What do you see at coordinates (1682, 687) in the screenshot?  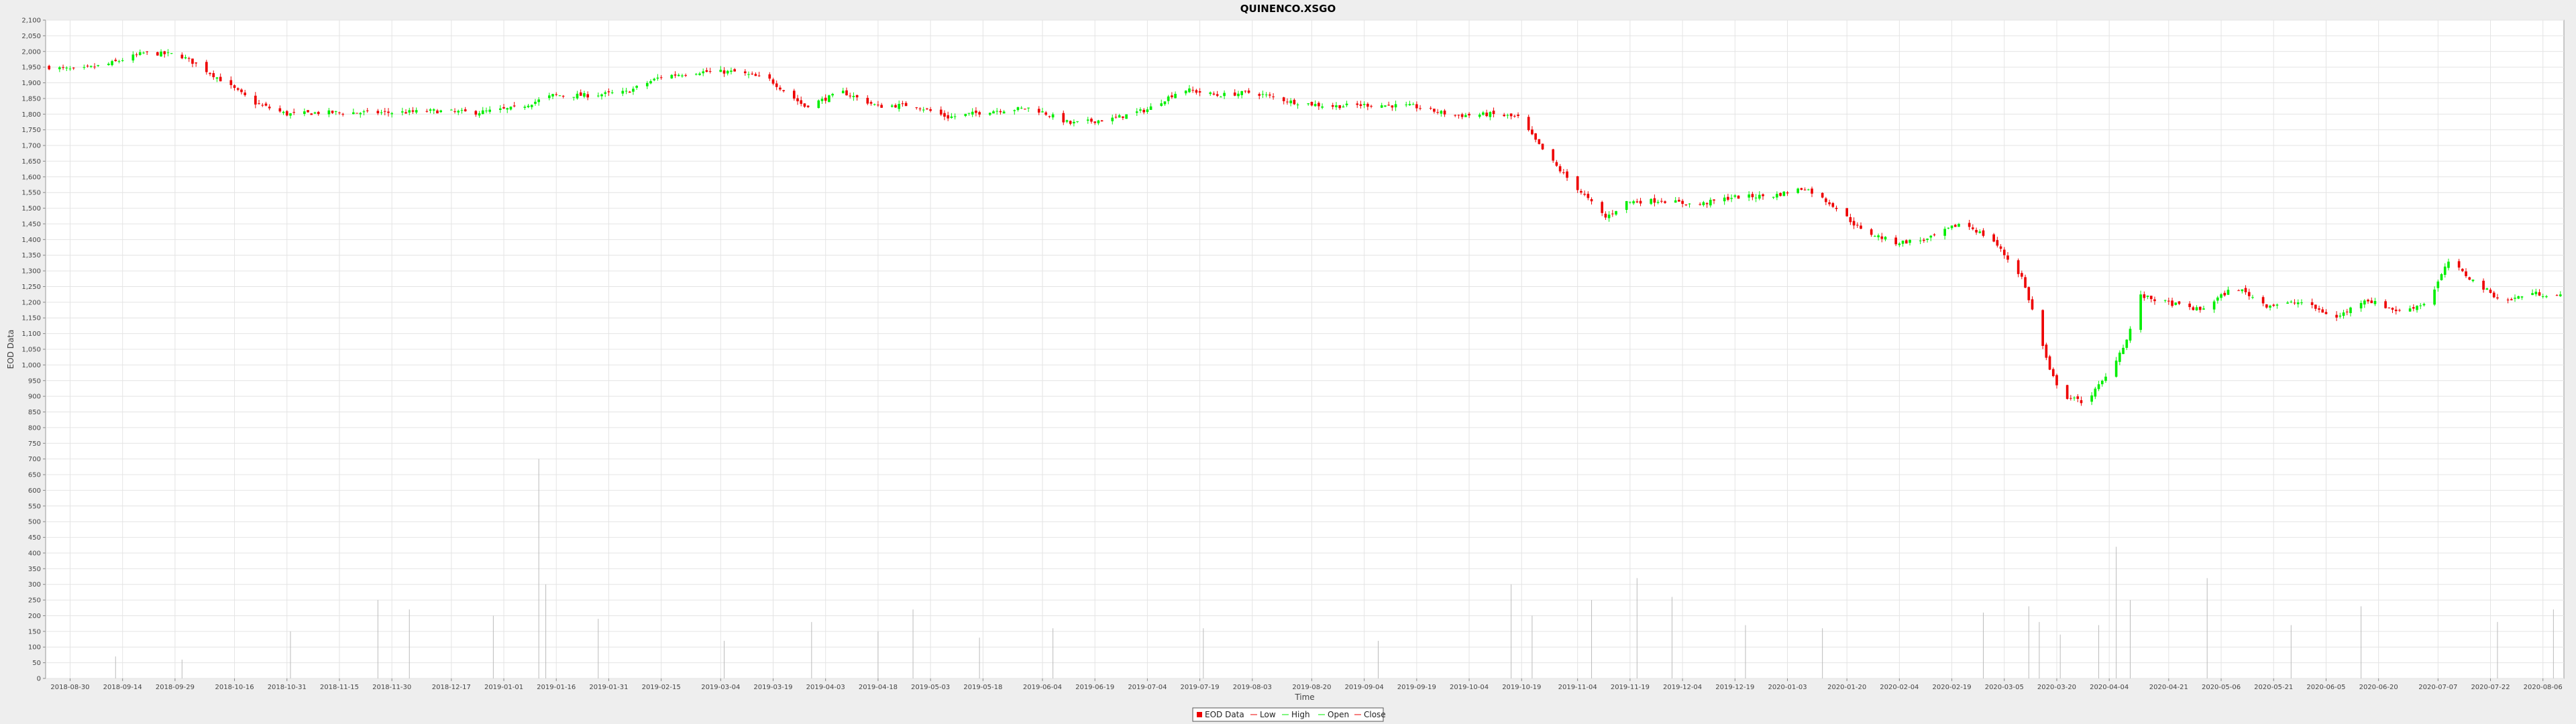 I see `x-tick-label: 2019-12-04` at bounding box center [1682, 687].